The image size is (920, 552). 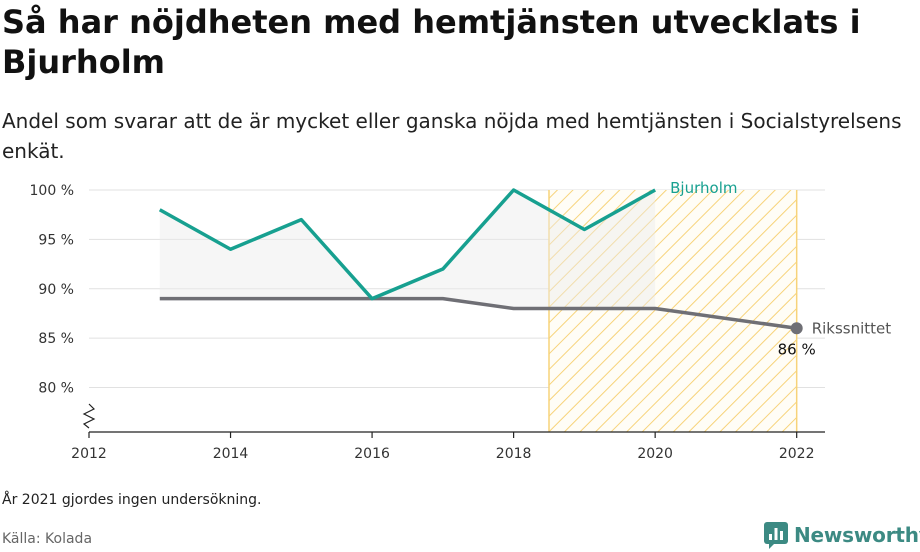 I want to click on series-line-bjurholm, so click(x=407, y=244).